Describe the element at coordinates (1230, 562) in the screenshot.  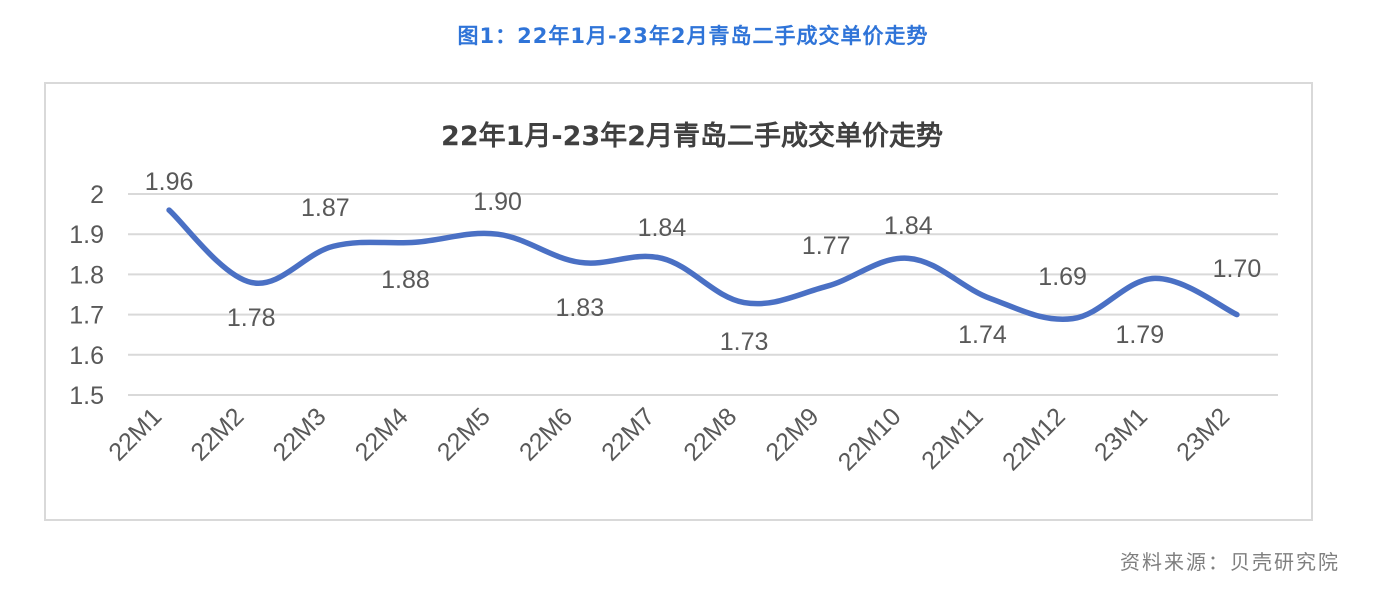
I see `source-note: 资料来源：贝壳研究院` at that location.